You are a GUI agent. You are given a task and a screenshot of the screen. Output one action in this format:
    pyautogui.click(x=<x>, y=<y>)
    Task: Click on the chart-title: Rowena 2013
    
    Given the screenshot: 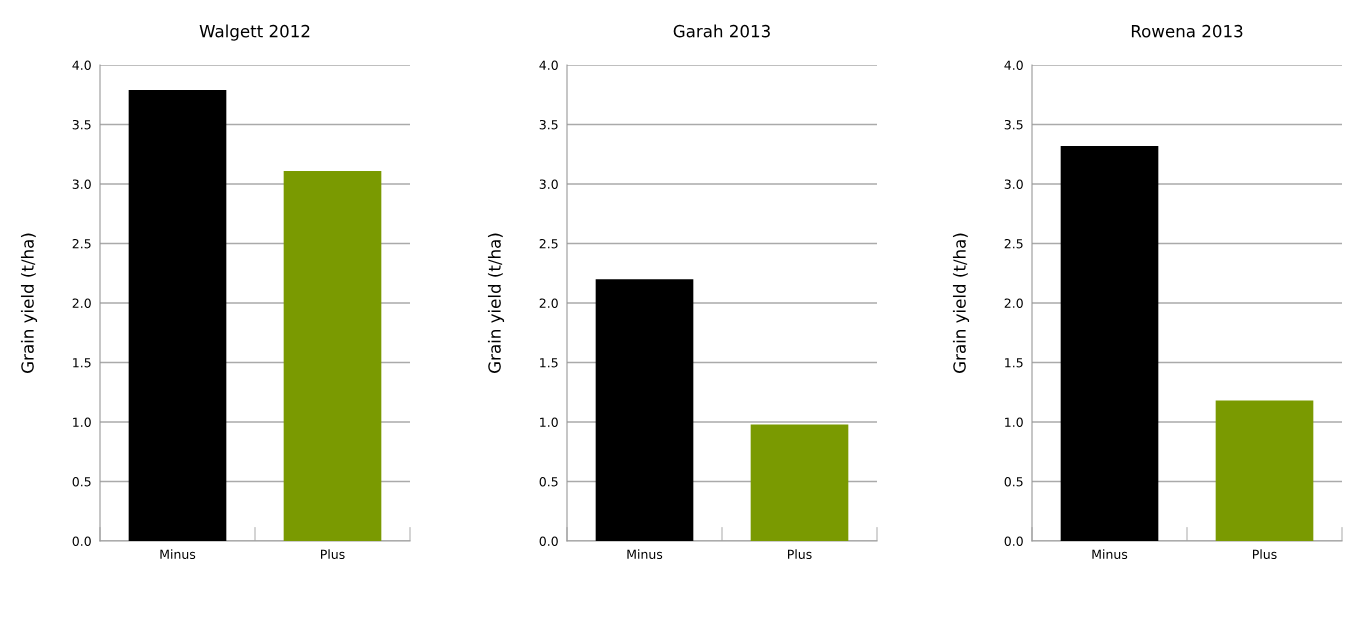 What is the action you would take?
    pyautogui.click(x=1187, y=31)
    